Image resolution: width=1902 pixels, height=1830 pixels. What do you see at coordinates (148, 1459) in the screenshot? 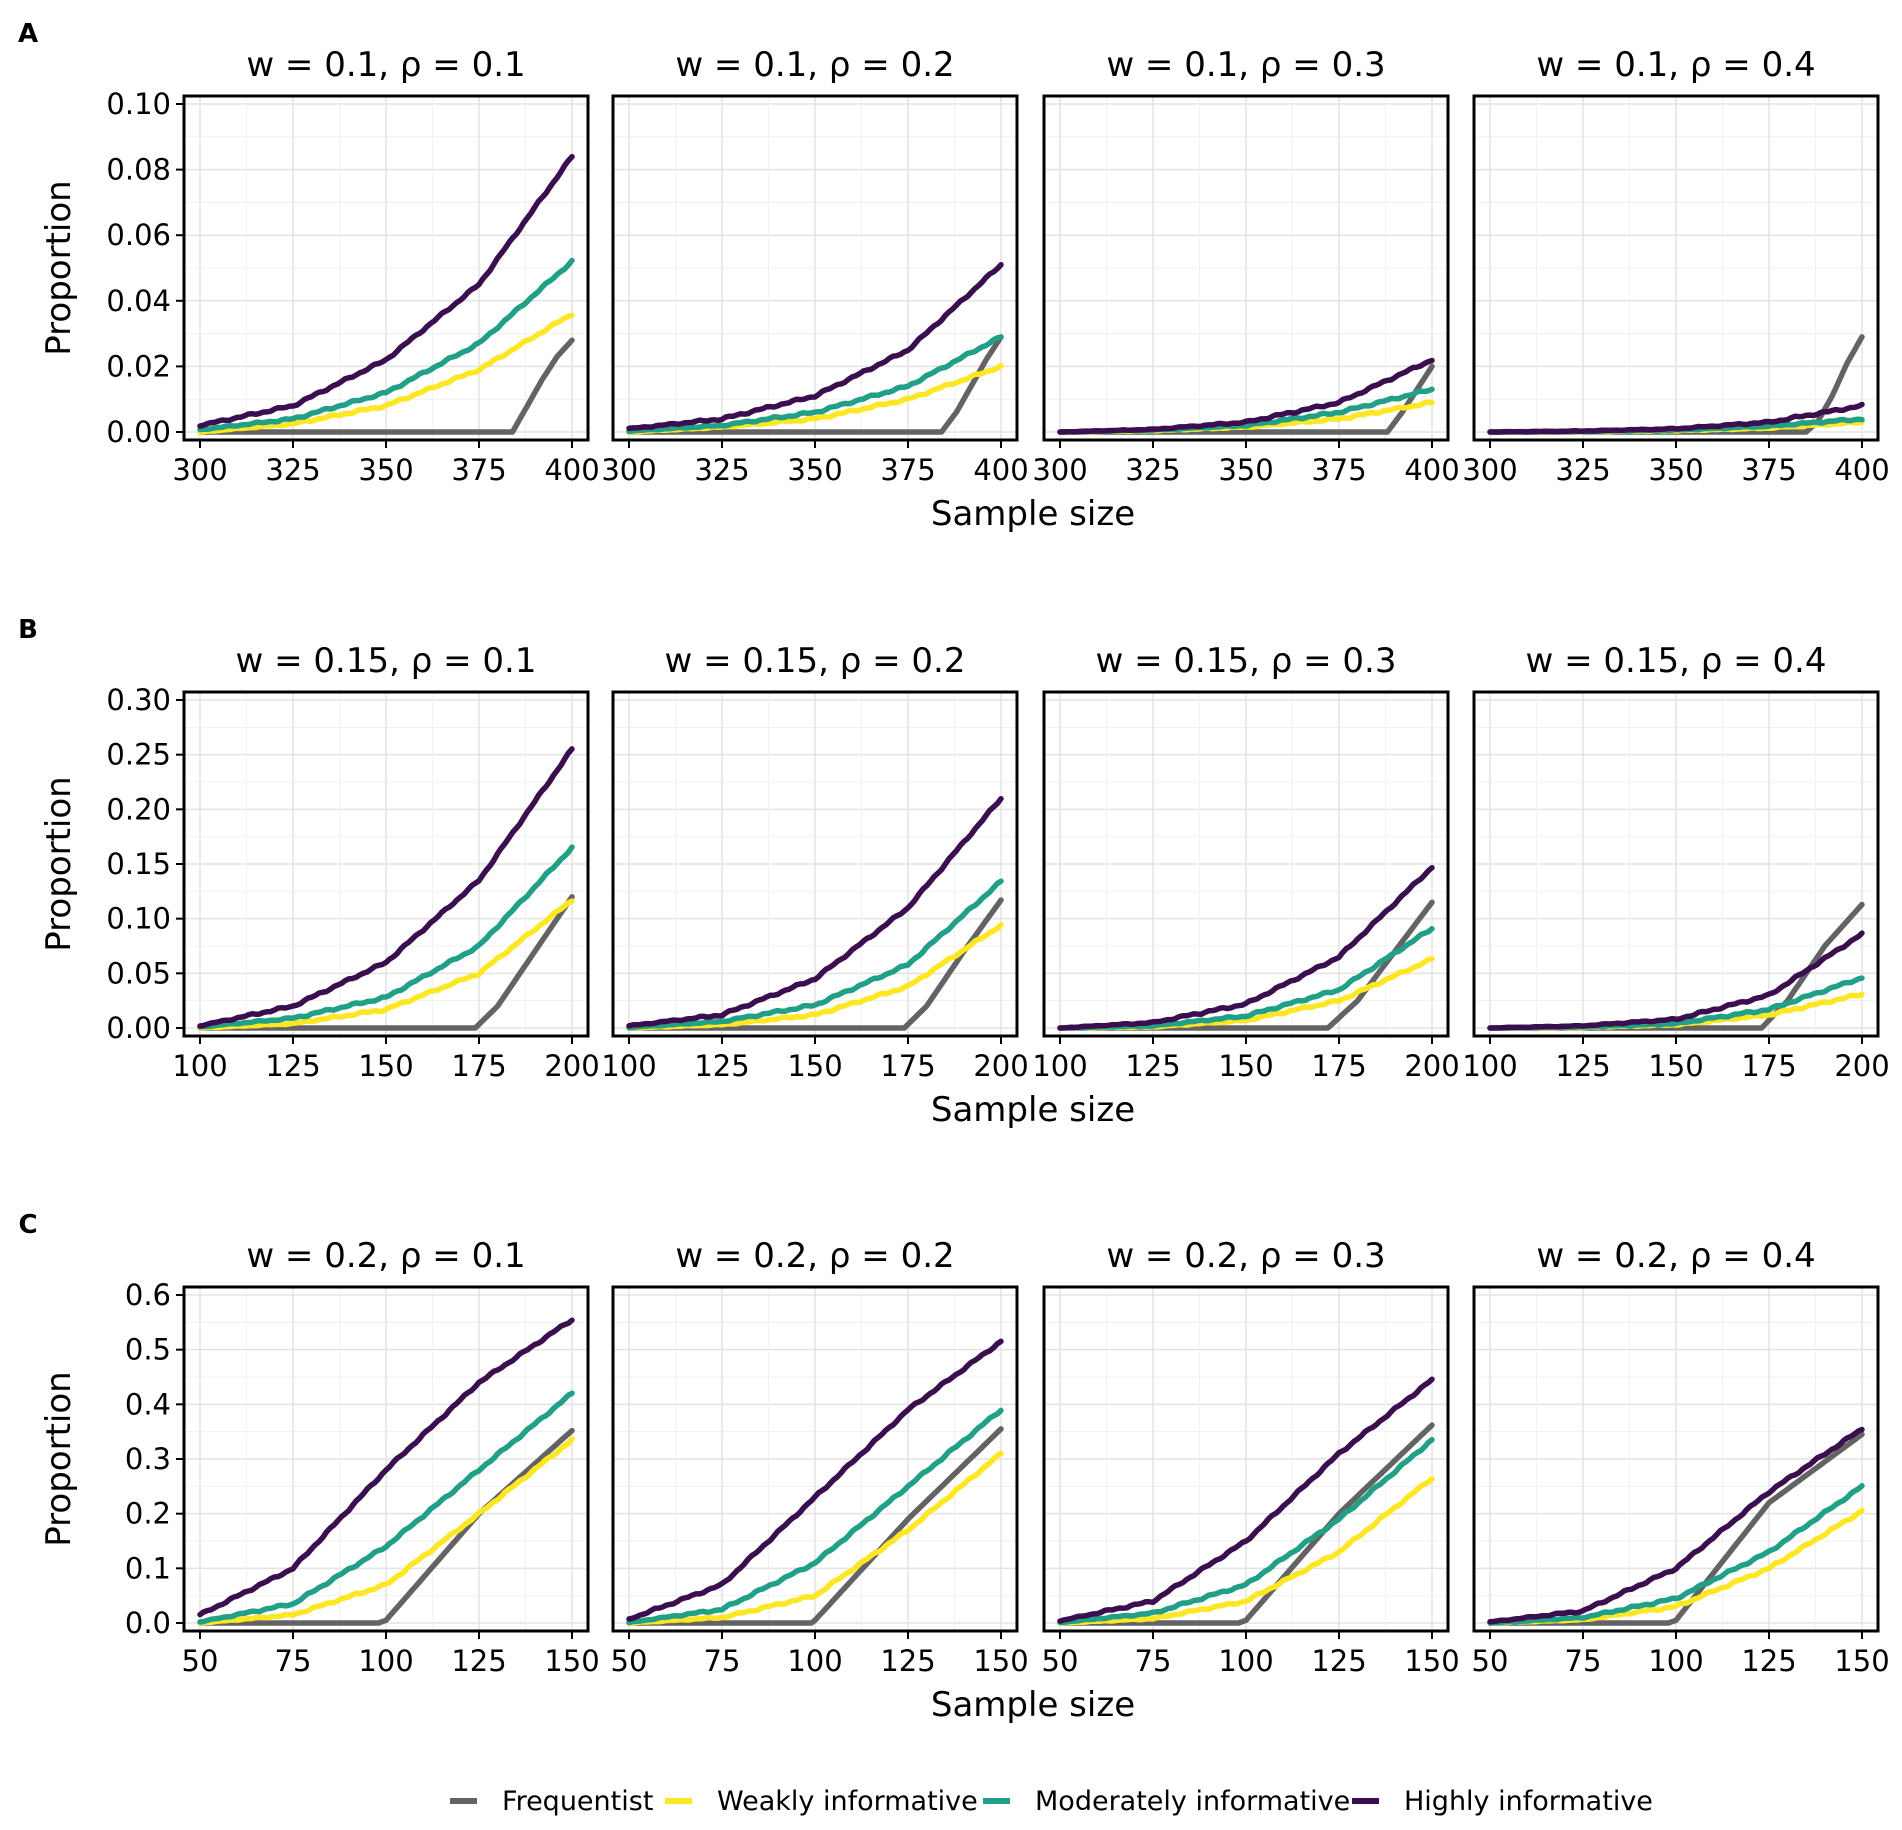
I see `y-tick-label: 0.3` at bounding box center [148, 1459].